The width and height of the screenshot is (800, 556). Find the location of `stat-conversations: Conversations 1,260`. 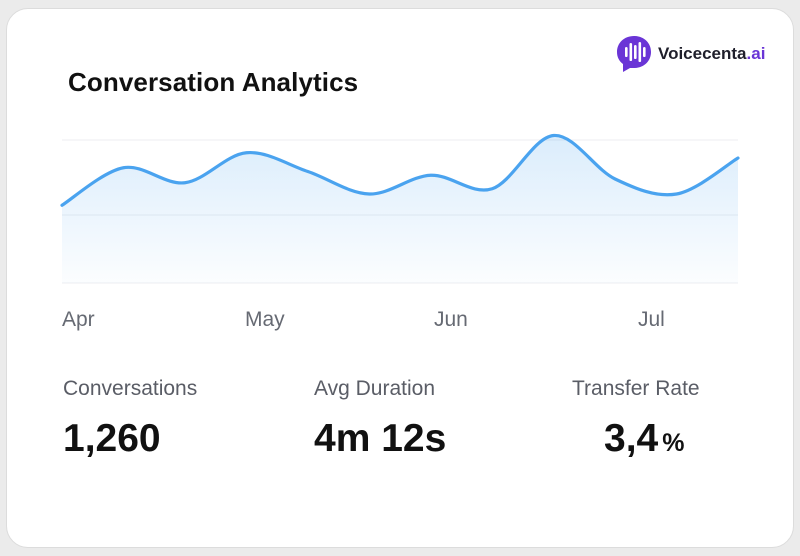

stat-conversations: Conversations 1,260 is located at coordinates (130, 419).